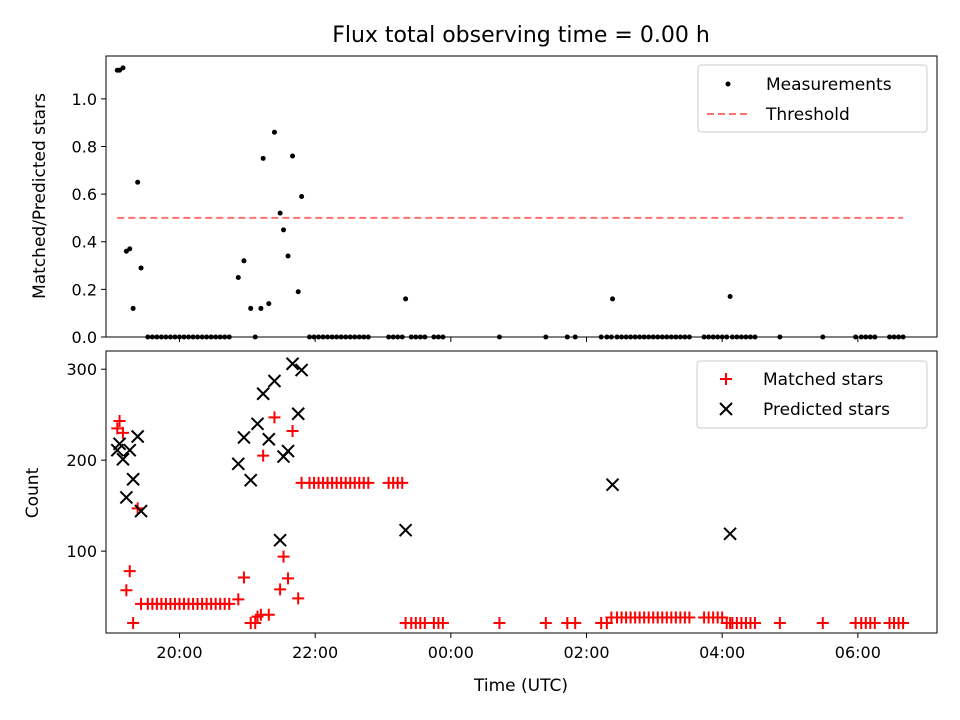  I want to click on x-axis-label: Time (UTC), so click(520, 686).